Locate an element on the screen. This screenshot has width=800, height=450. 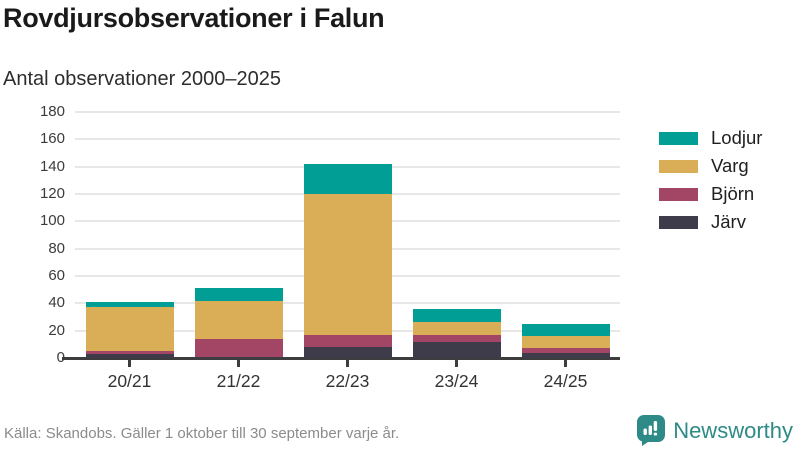
newsworthy-logo: Newsworthy is located at coordinates (715, 430).